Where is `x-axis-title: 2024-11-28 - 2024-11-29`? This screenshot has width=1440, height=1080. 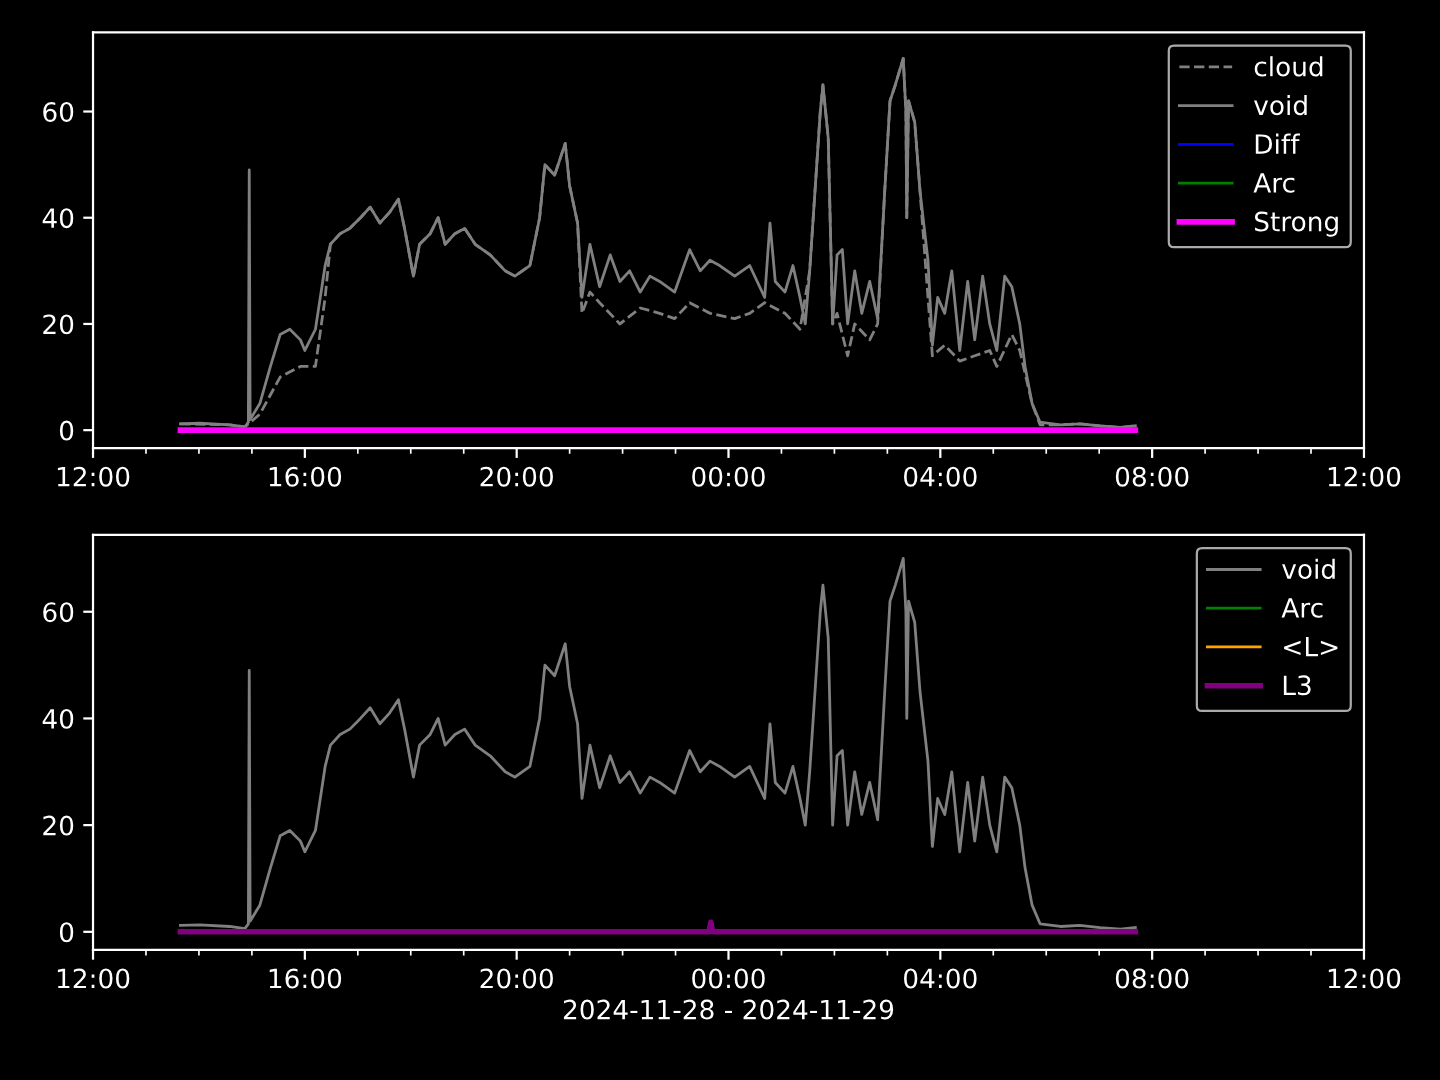
x-axis-title: 2024-11-28 - 2024-11-29 is located at coordinates (728, 1009).